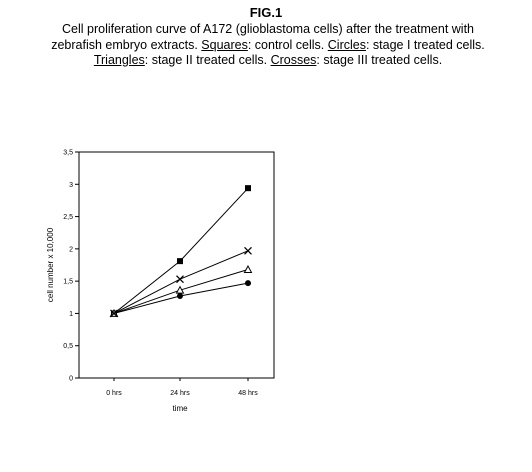  I want to click on x-tick-label: 24 hrs, so click(180, 393).